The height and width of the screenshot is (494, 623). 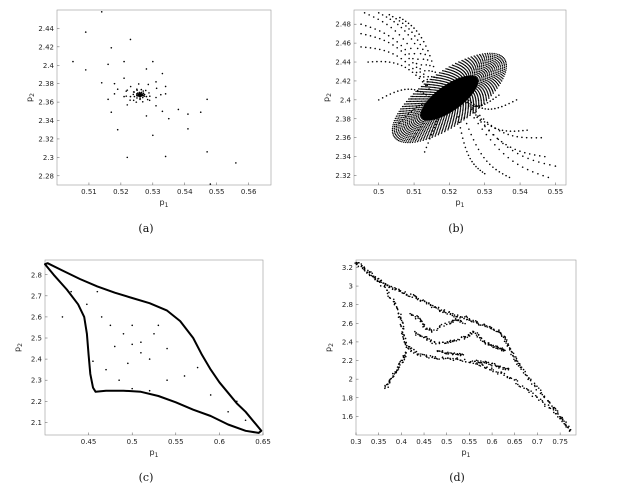 I want to click on caption-a: (a), so click(x=146, y=228).